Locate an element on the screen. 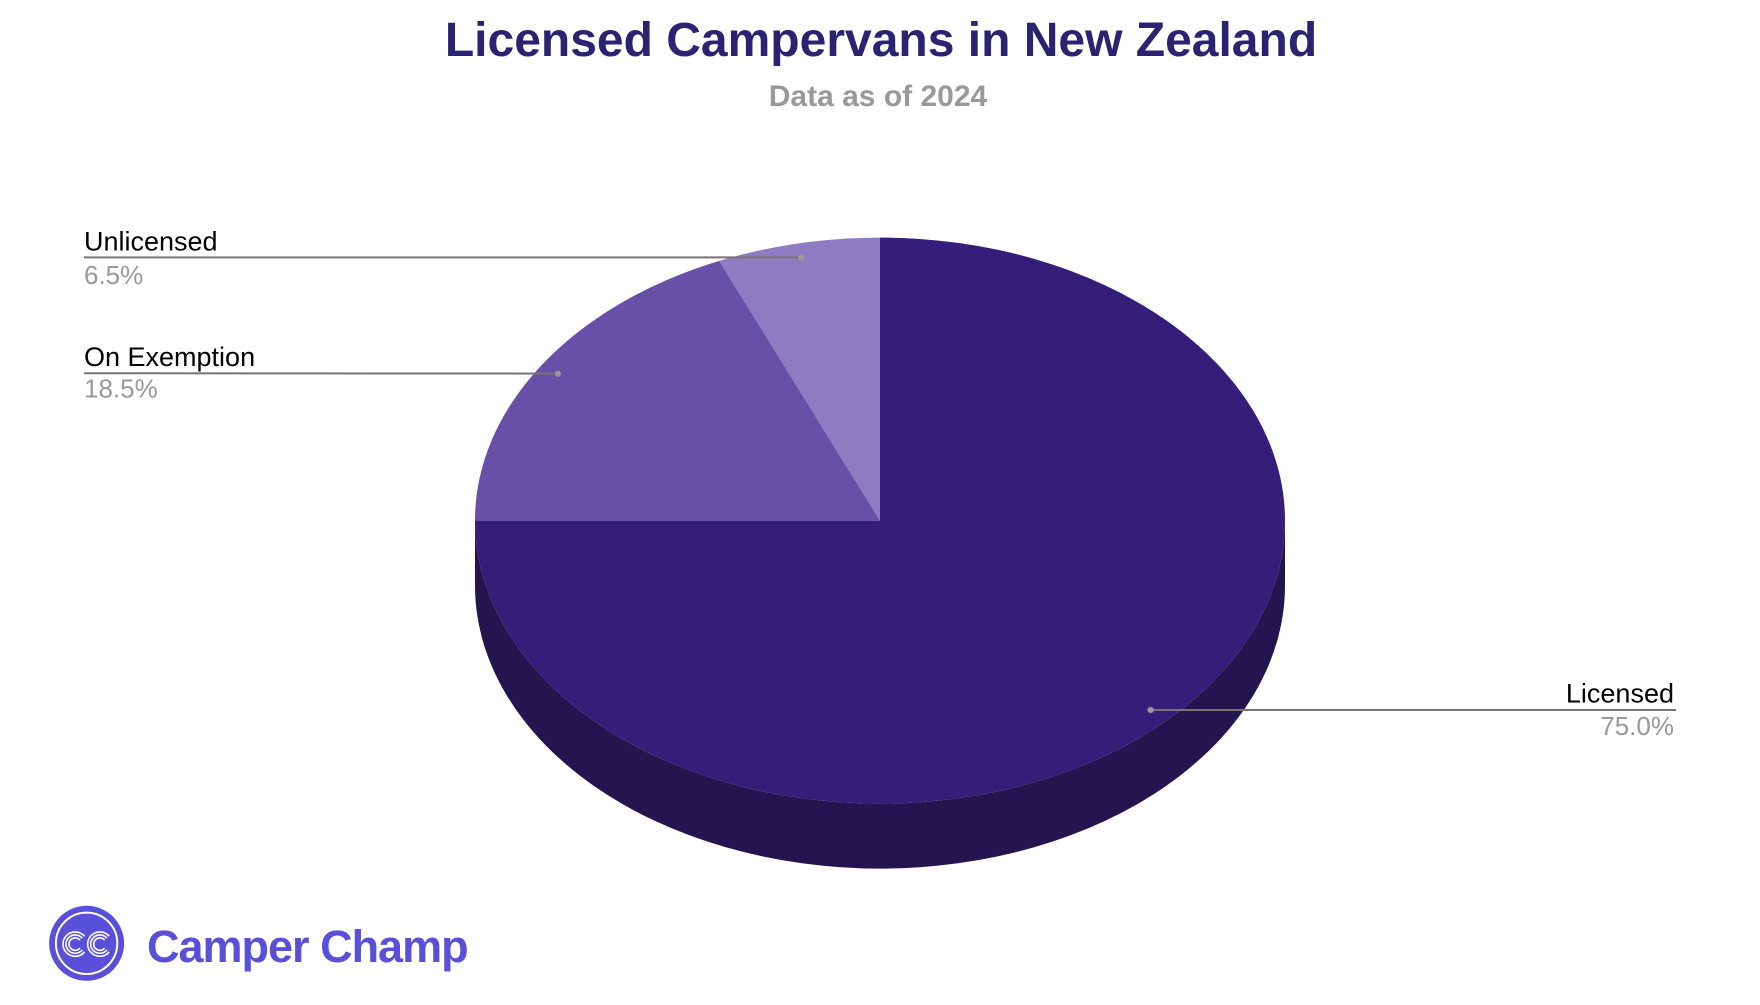 The height and width of the screenshot is (1005, 1760). svg-text:Licensed Campervans in New Zea: Licensed Campervans in New Zealand is located at coordinates (881, 40).